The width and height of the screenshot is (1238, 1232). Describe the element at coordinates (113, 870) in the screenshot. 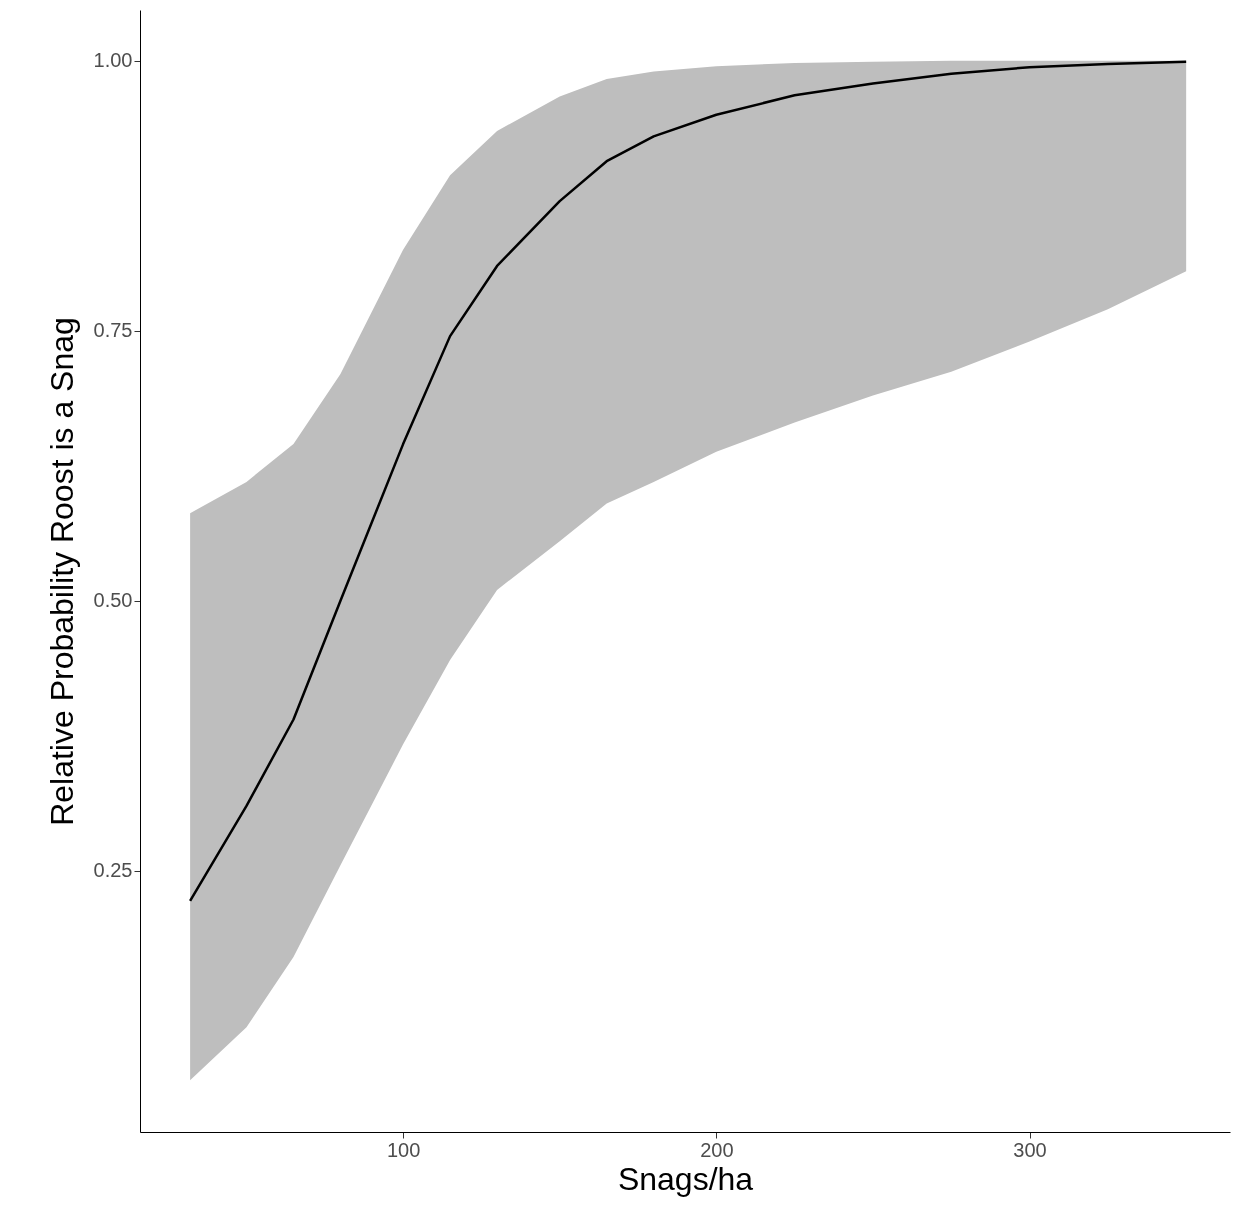

I see `y-tick-label: 0.25` at that location.